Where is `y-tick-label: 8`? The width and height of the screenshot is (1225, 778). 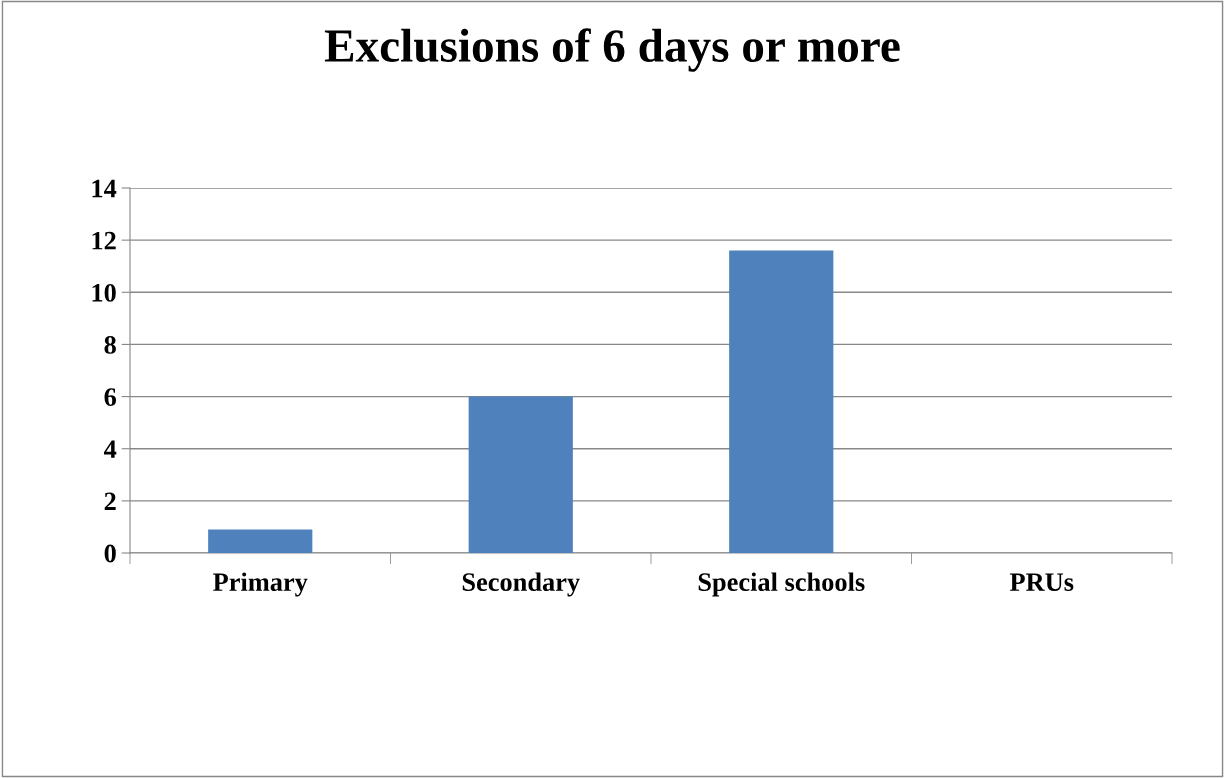
y-tick-label: 8 is located at coordinates (110, 345).